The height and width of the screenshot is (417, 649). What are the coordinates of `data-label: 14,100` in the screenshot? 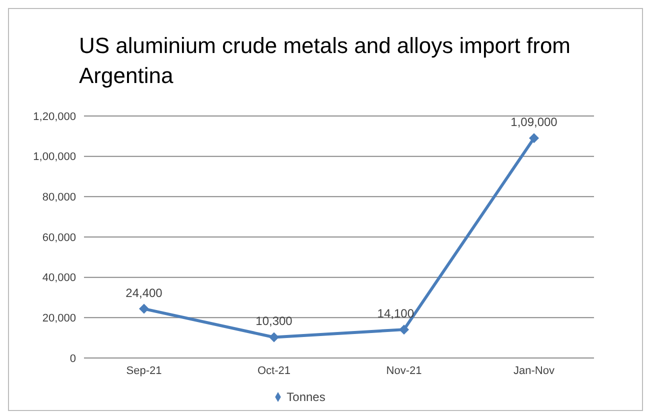 It's located at (395, 313).